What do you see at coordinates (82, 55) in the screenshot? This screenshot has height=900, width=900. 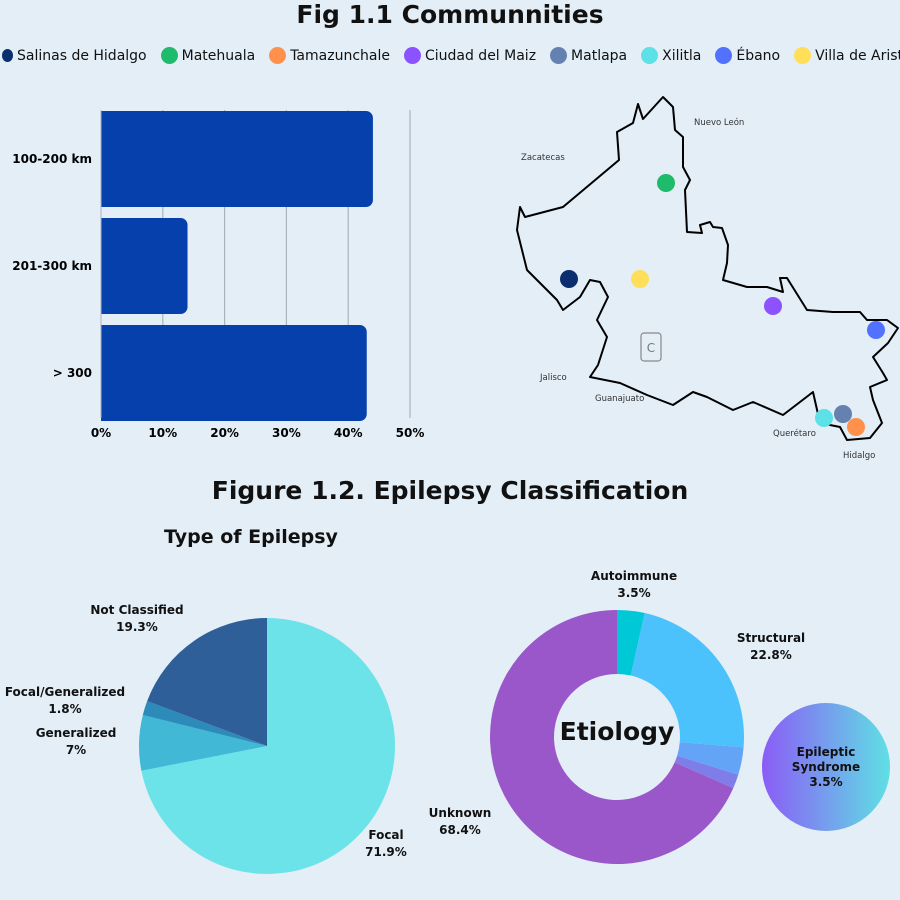 I see `legend-label: Salinas de Hidalgo` at bounding box center [82, 55].